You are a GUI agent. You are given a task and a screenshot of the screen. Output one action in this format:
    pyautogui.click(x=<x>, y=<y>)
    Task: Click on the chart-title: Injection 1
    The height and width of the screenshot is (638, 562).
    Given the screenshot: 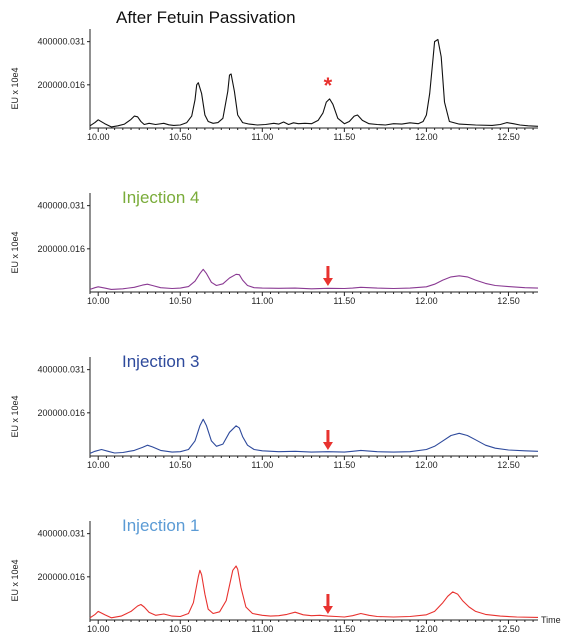 What is the action you would take?
    pyautogui.click(x=161, y=525)
    